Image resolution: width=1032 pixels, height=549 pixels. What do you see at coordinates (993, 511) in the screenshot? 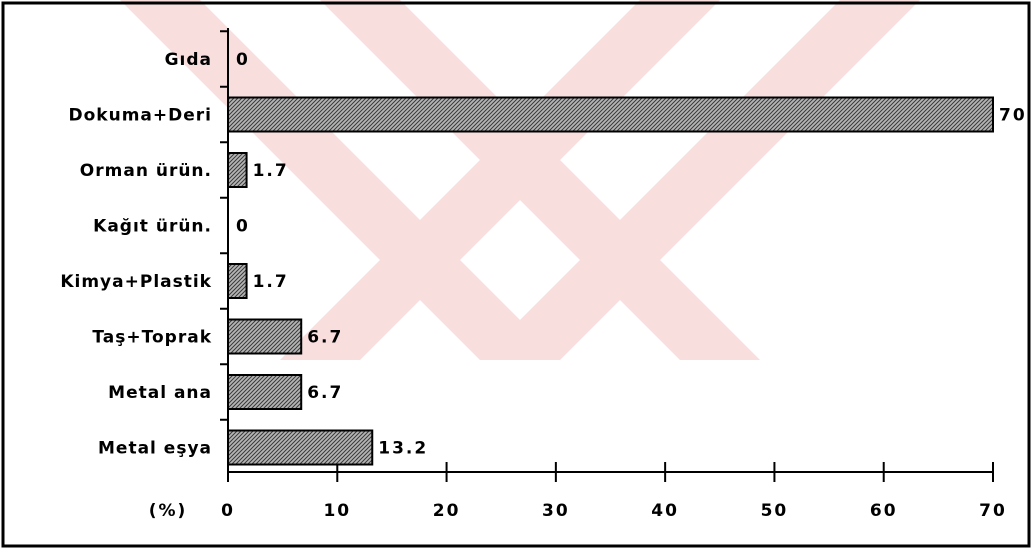
I see `x-tick-label: 70` at bounding box center [993, 511].